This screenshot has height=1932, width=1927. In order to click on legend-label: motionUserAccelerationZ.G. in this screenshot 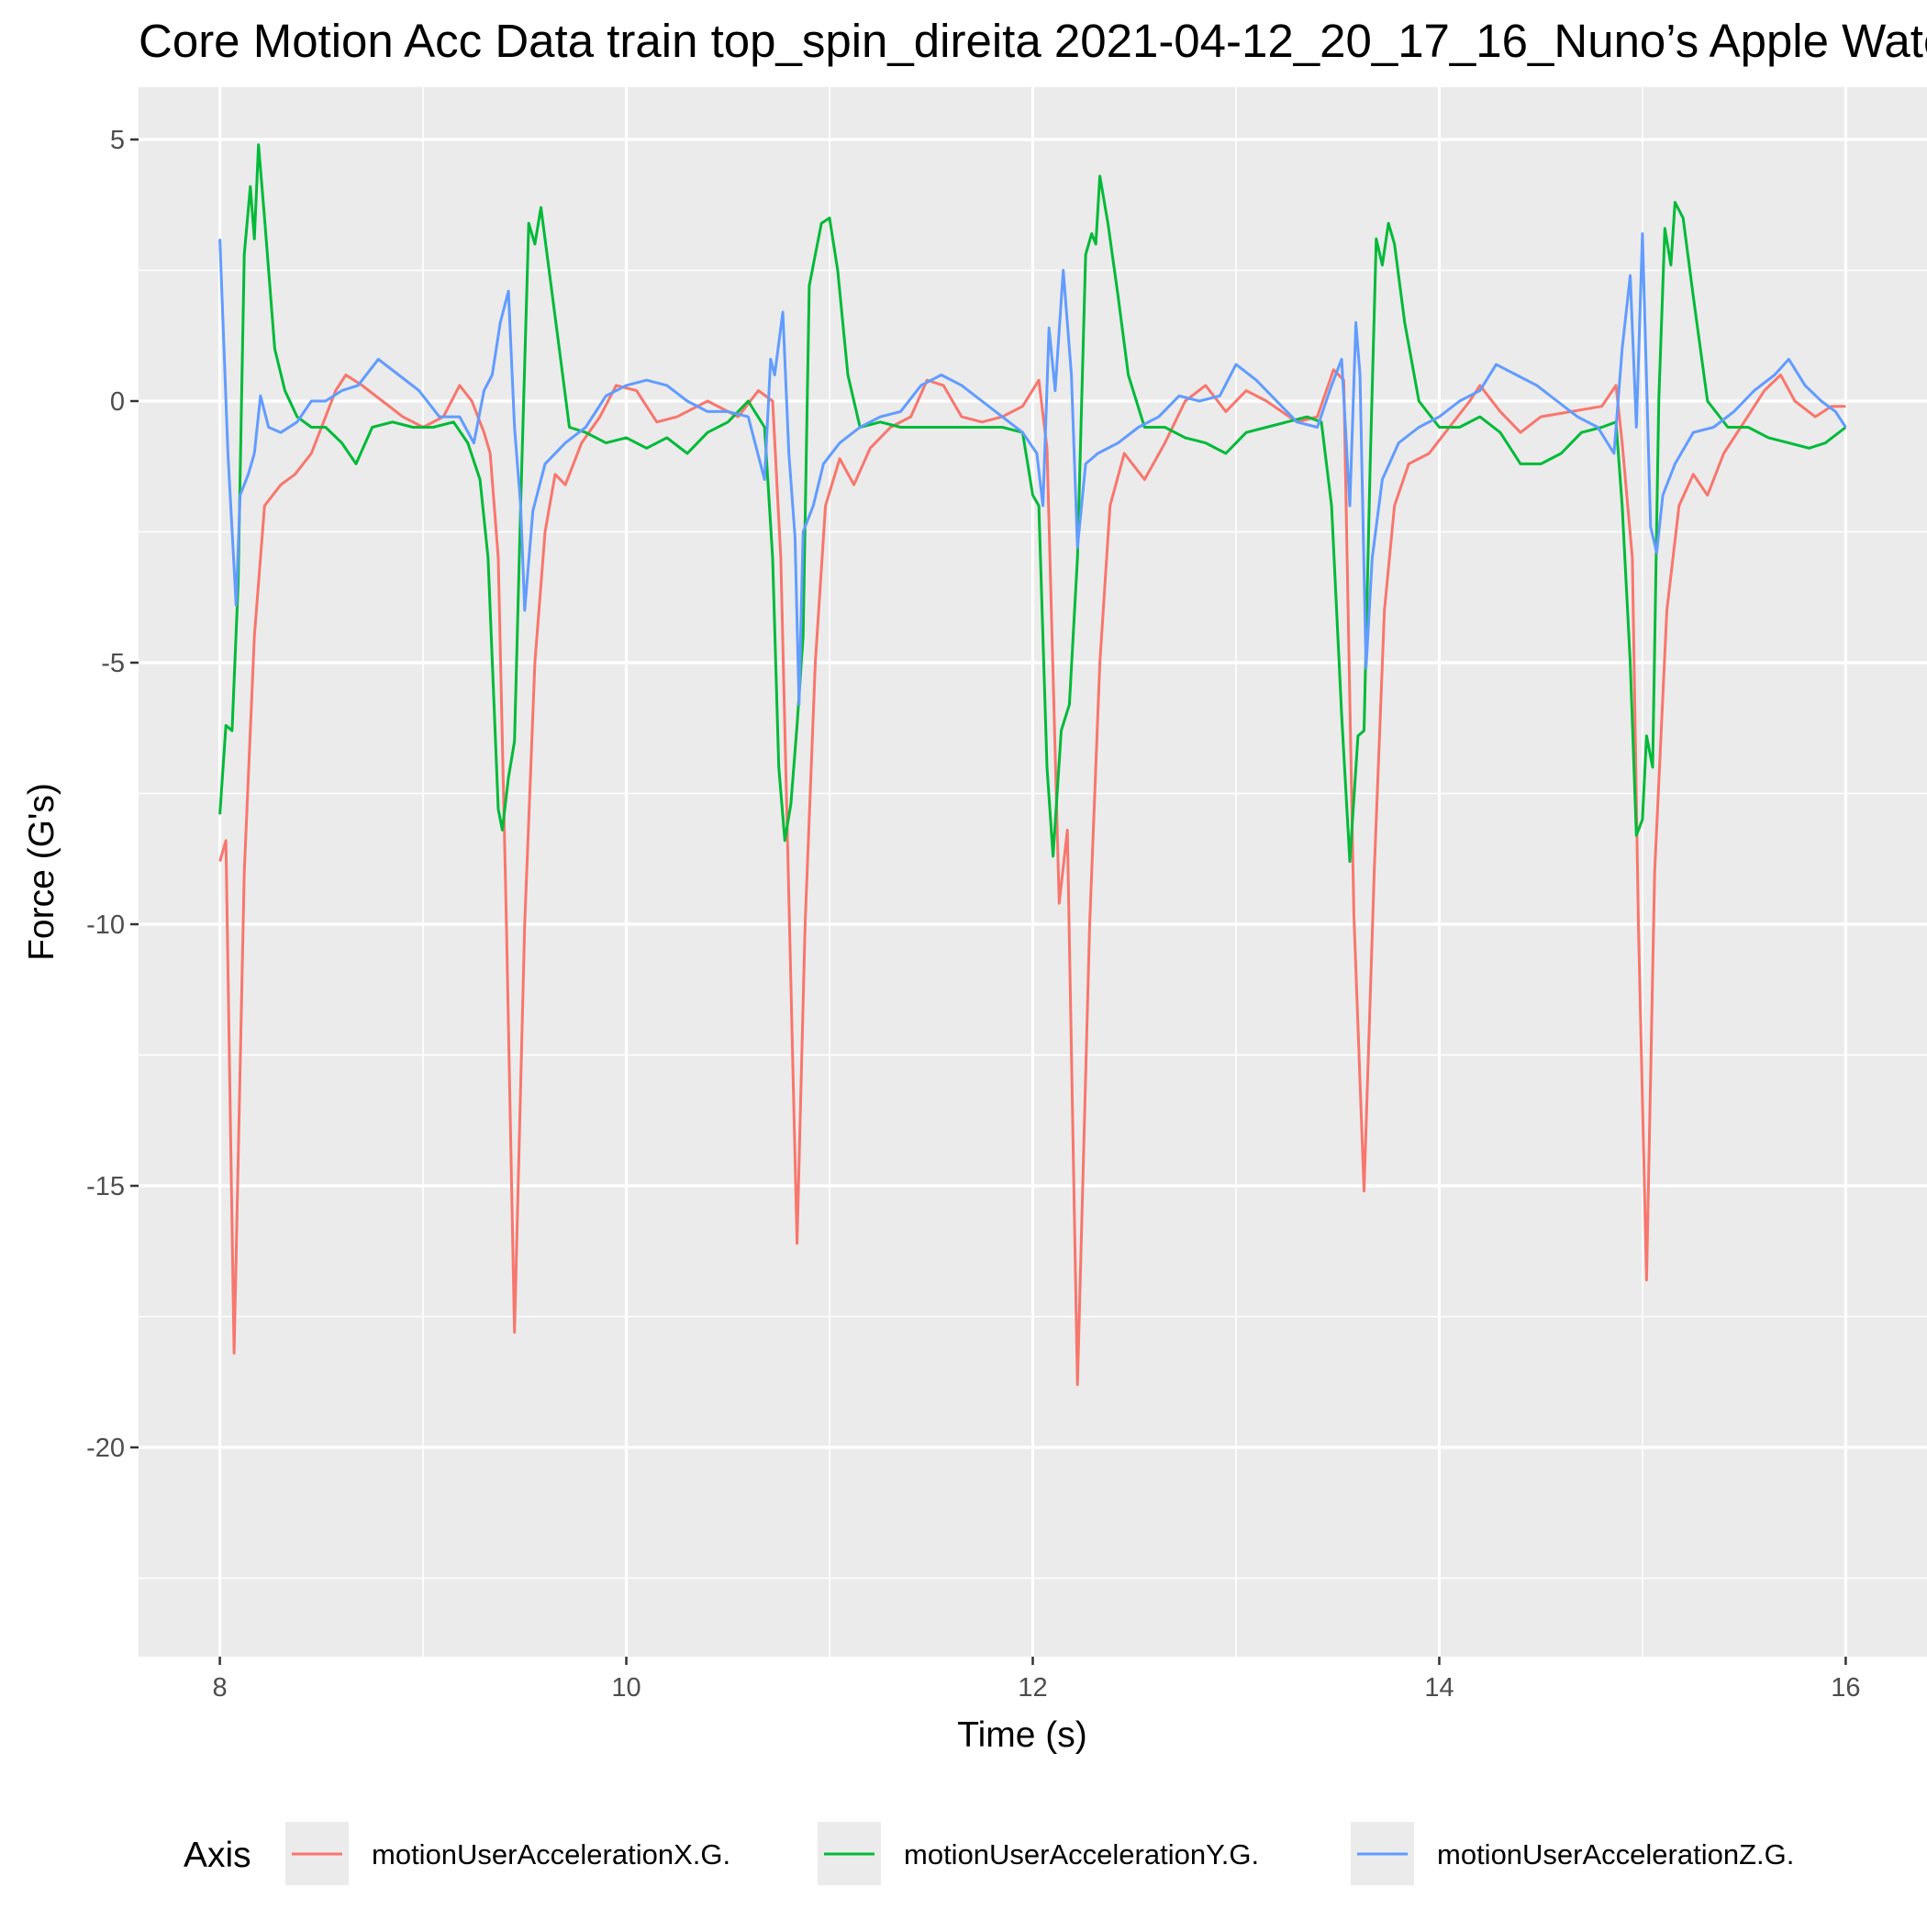, I will do `click(1615, 1854)`.